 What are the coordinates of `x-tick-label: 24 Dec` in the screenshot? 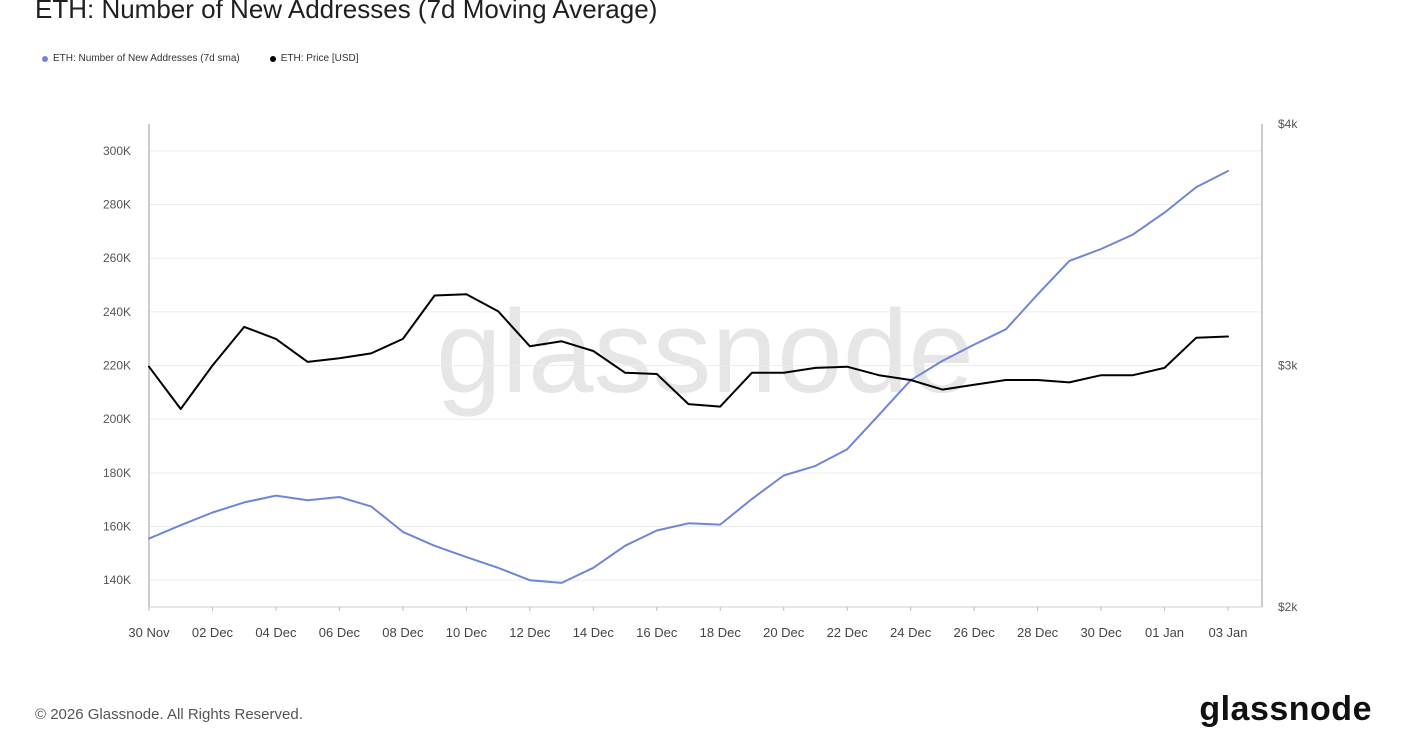 It's located at (911, 632).